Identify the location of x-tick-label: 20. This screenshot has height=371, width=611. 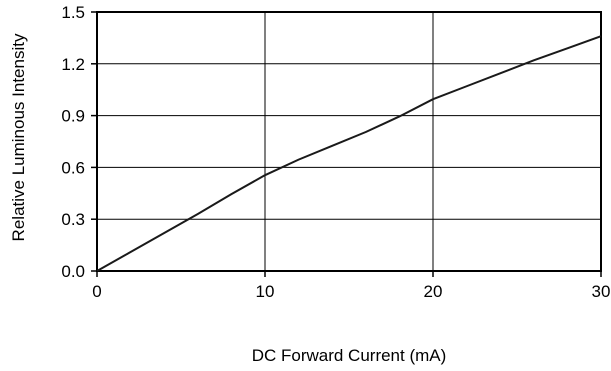
(433, 291).